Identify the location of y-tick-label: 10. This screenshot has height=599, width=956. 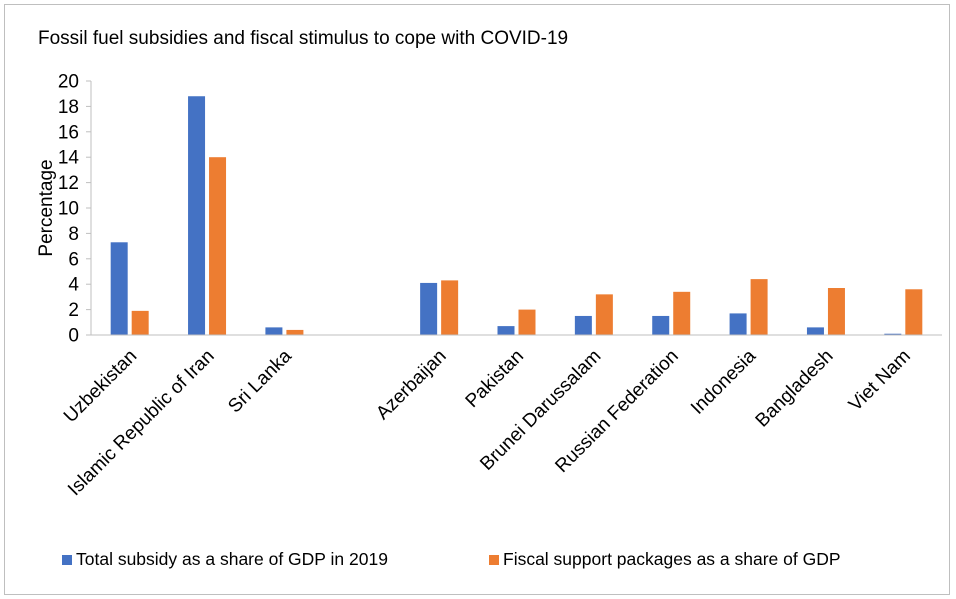
(68, 209).